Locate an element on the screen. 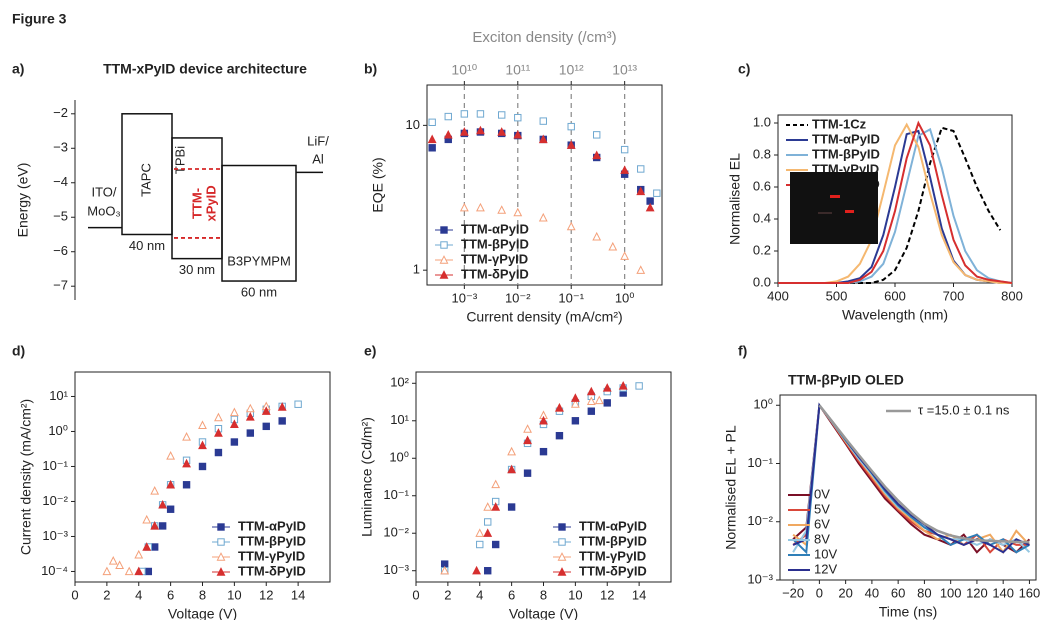 This screenshot has height=620, width=1050. legend-label: 12V is located at coordinates (825, 568).